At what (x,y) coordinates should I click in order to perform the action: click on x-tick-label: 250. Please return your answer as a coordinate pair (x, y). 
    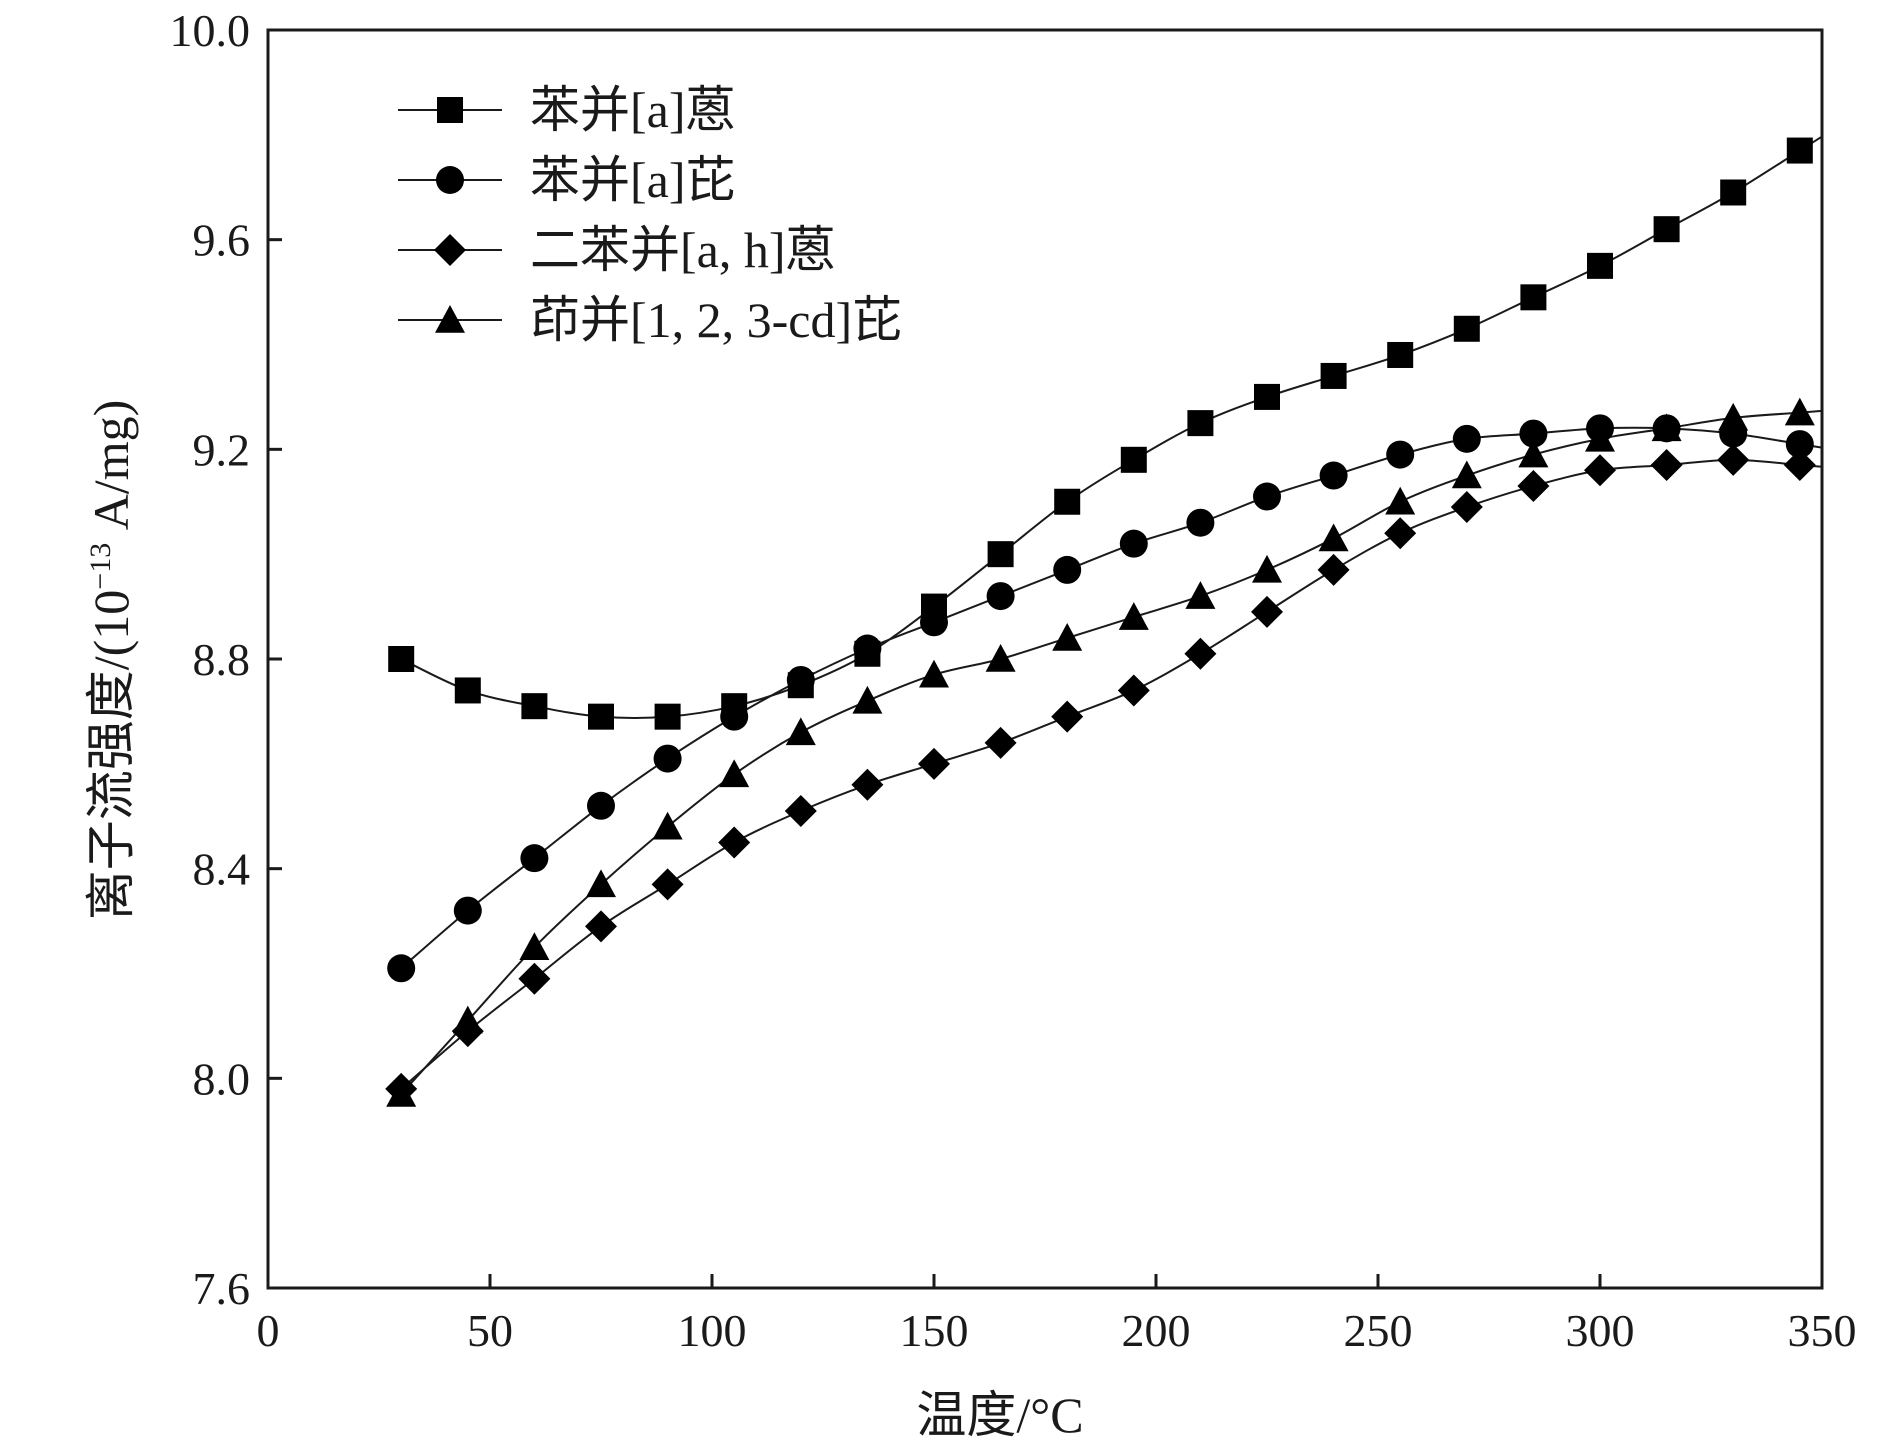
    Looking at the image, I should click on (1378, 1330).